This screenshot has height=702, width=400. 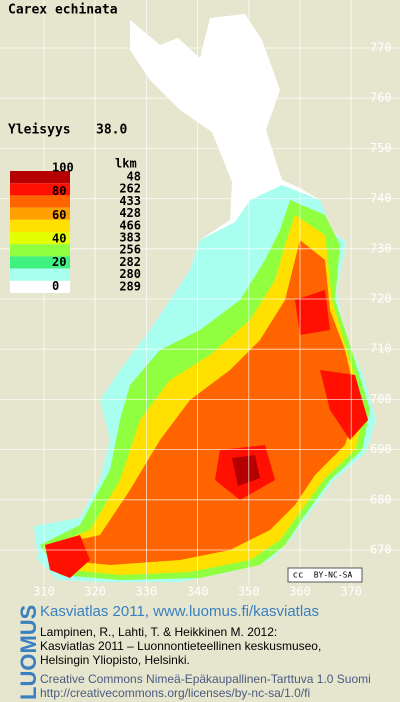 I want to click on scale-label: 80, so click(x=59, y=191).